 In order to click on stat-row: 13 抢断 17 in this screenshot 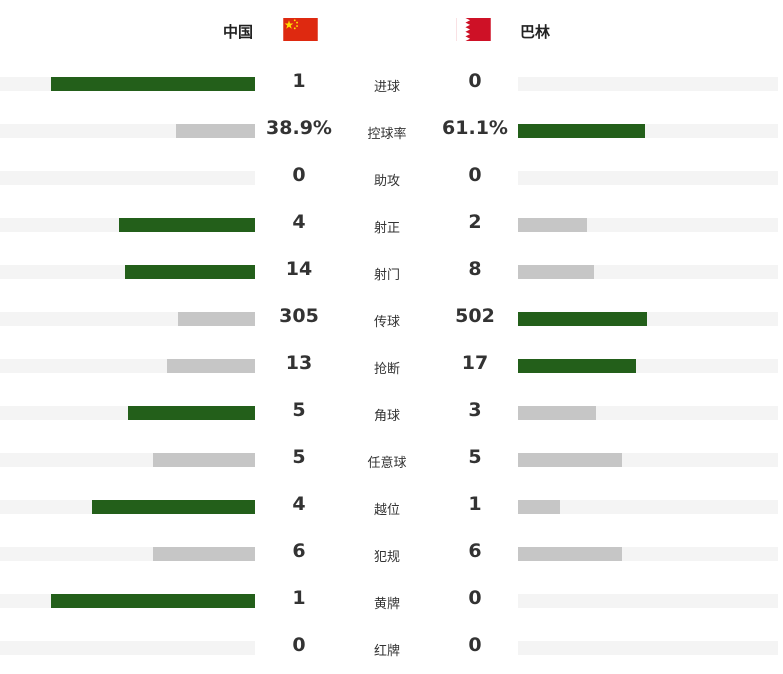, I will do `click(391, 367)`.